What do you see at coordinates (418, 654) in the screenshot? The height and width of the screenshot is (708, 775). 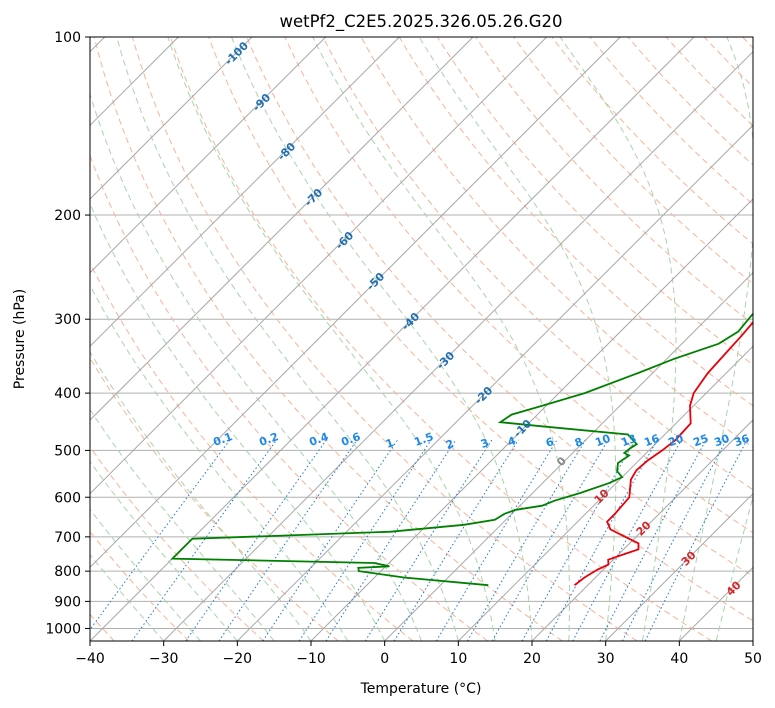 I see `x-axis: −40 −30 −20 −10 0 10 20 30 40 50` at bounding box center [418, 654].